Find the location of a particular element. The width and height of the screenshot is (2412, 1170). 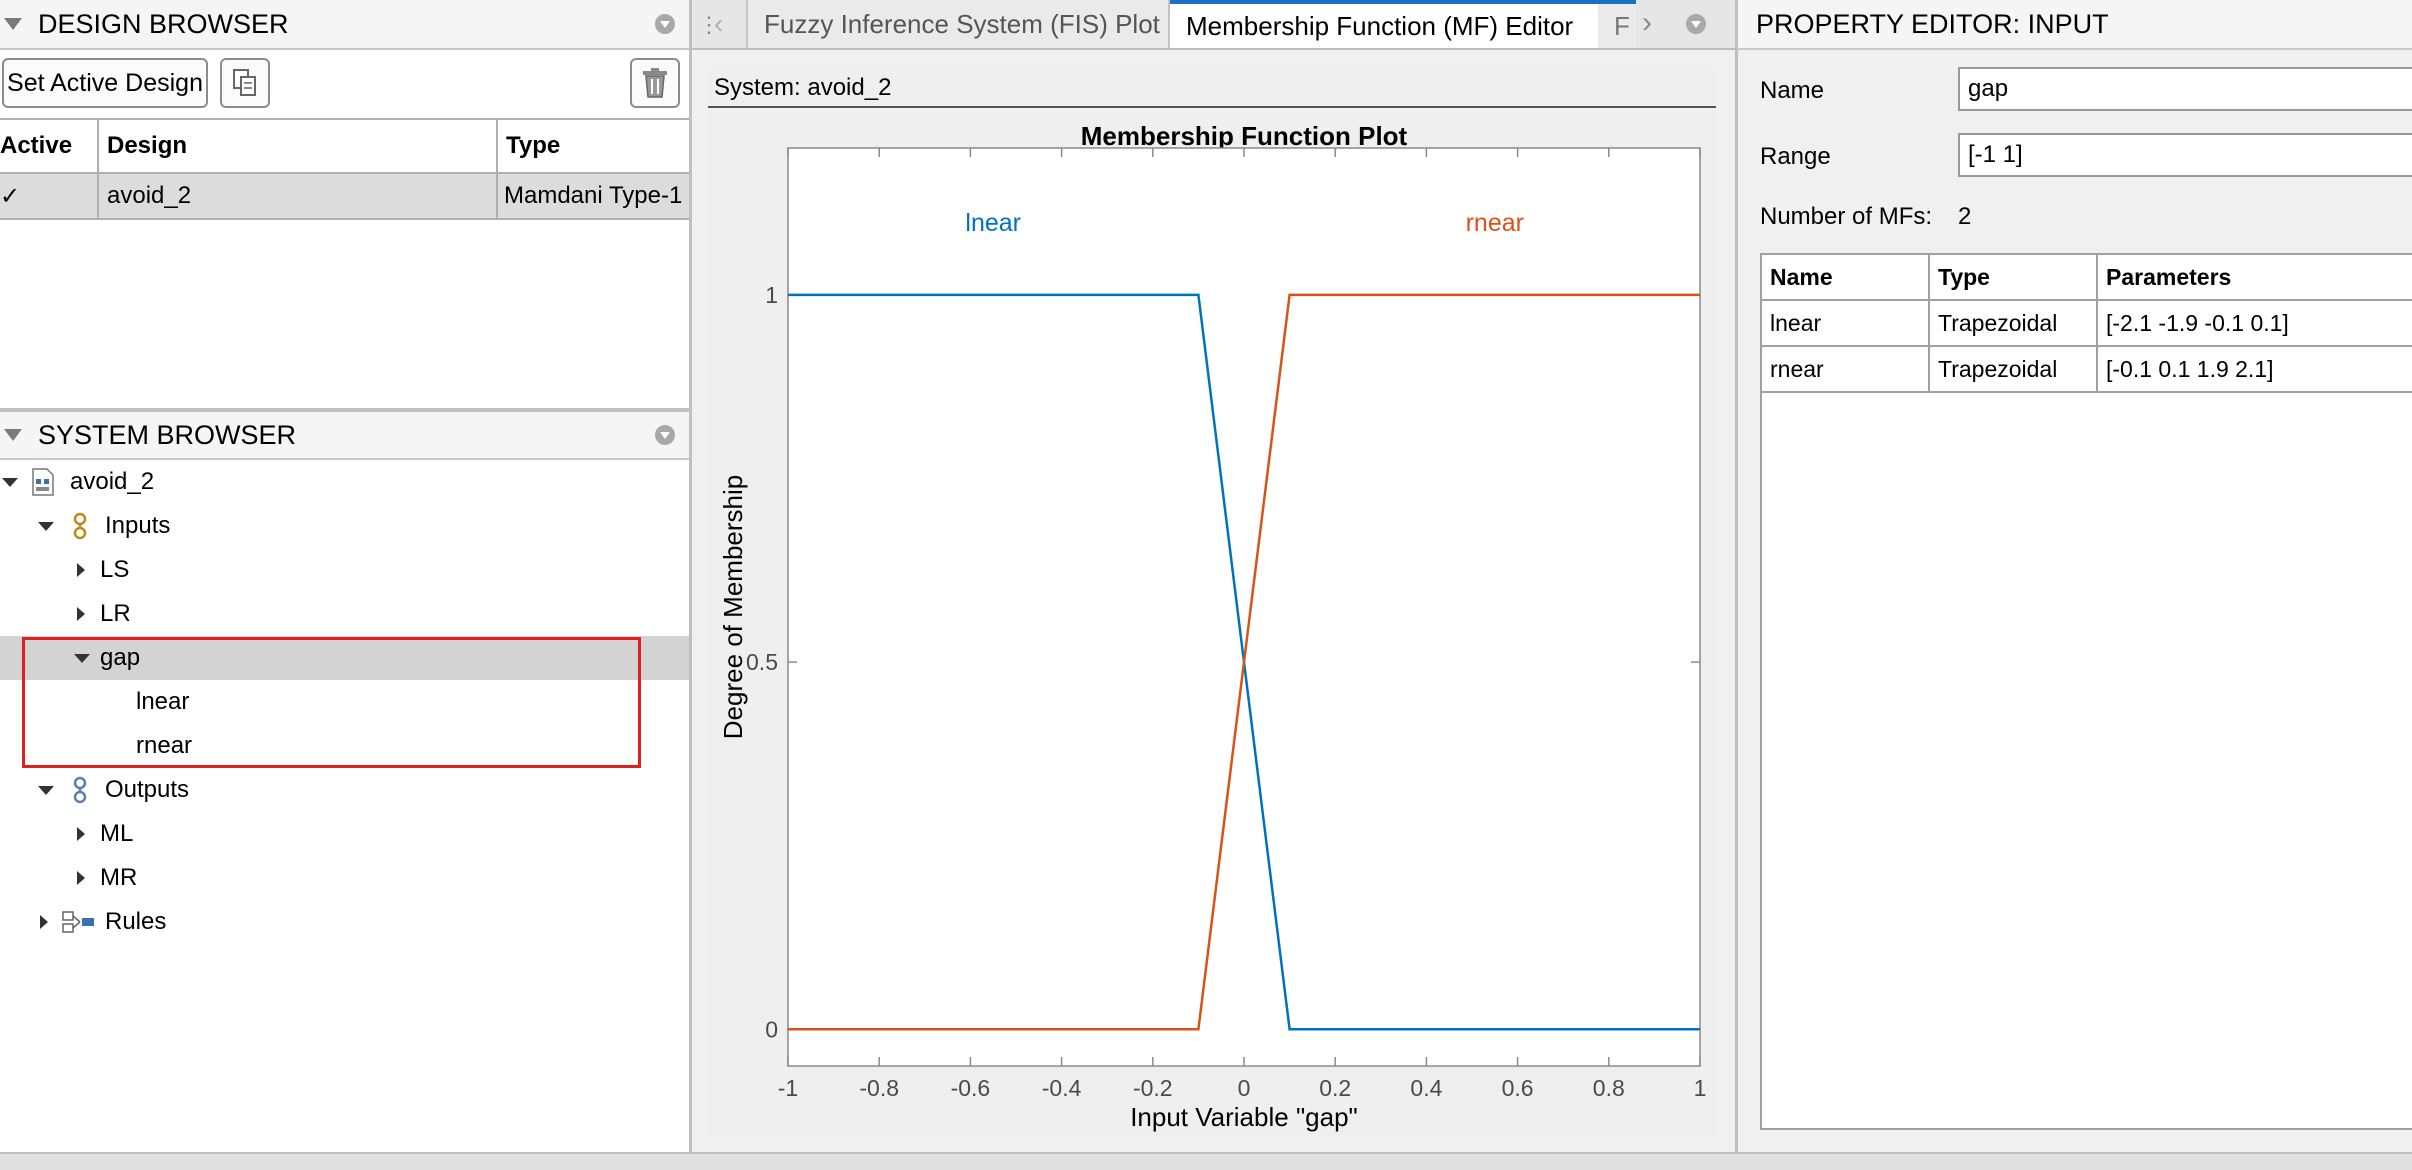

tab-fis-plot-label: Fuzzy Inference System (FIS) Plot is located at coordinates (962, 23).